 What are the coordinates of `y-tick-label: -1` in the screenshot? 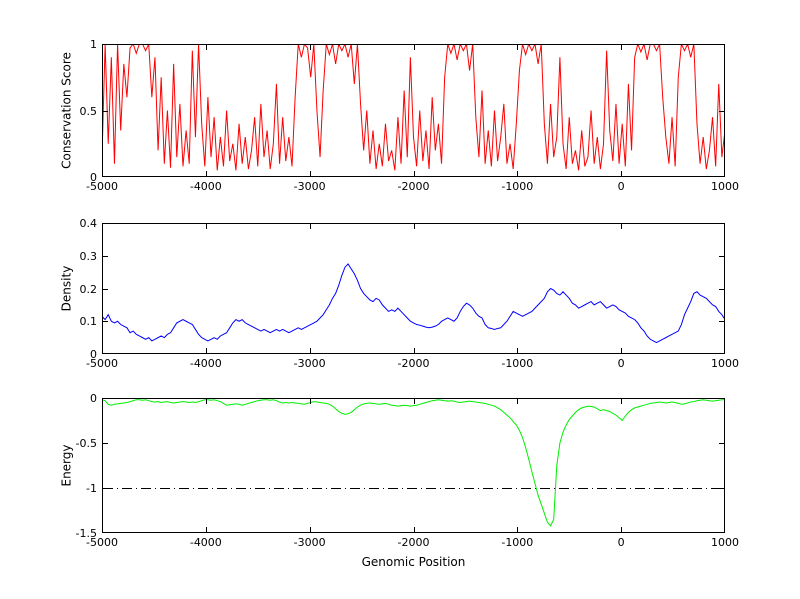 It's located at (91, 488).